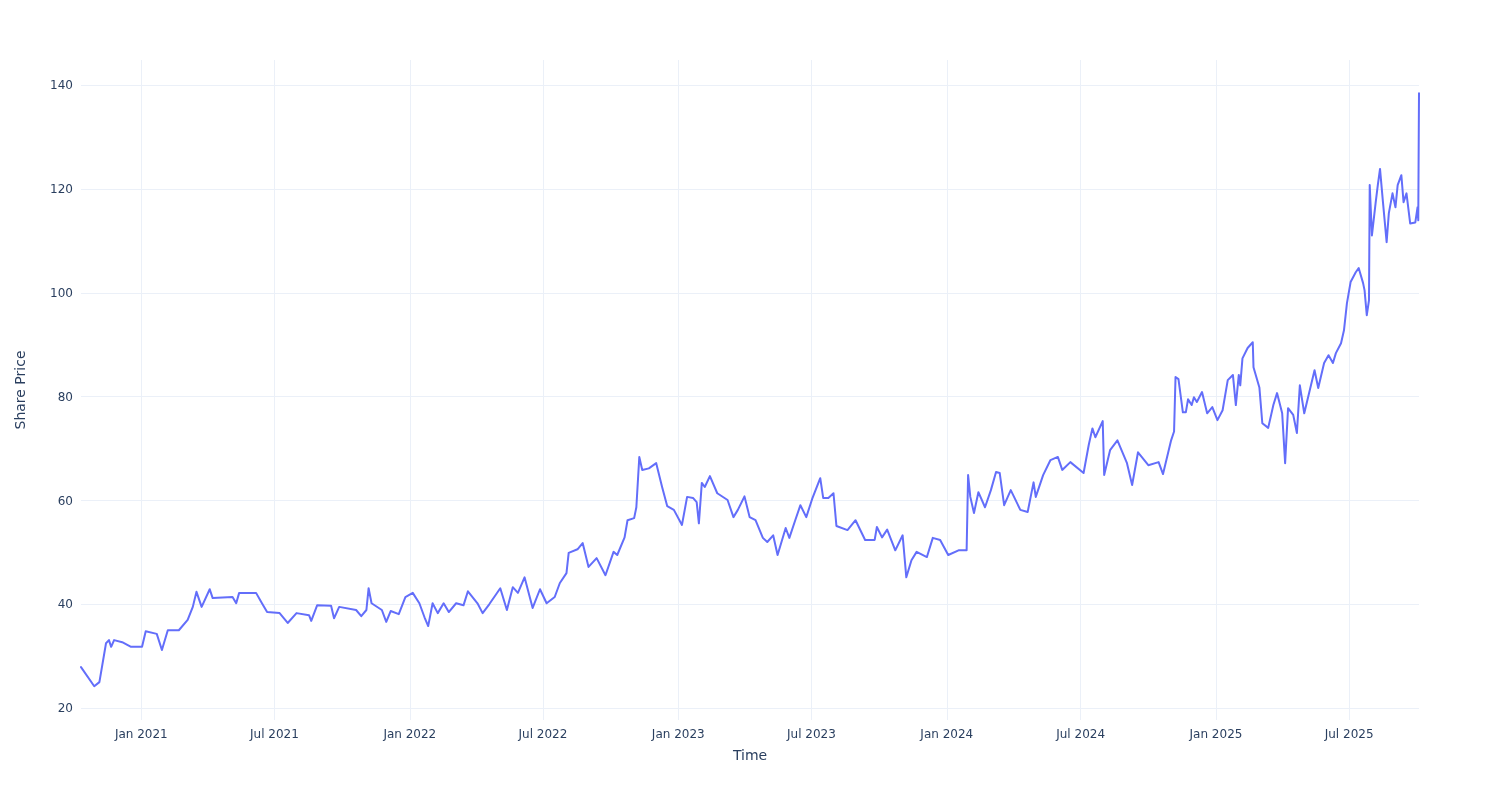 Image resolution: width=1500 pixels, height=800 pixels. What do you see at coordinates (65, 500) in the screenshot?
I see `y-tick-label: 60` at bounding box center [65, 500].